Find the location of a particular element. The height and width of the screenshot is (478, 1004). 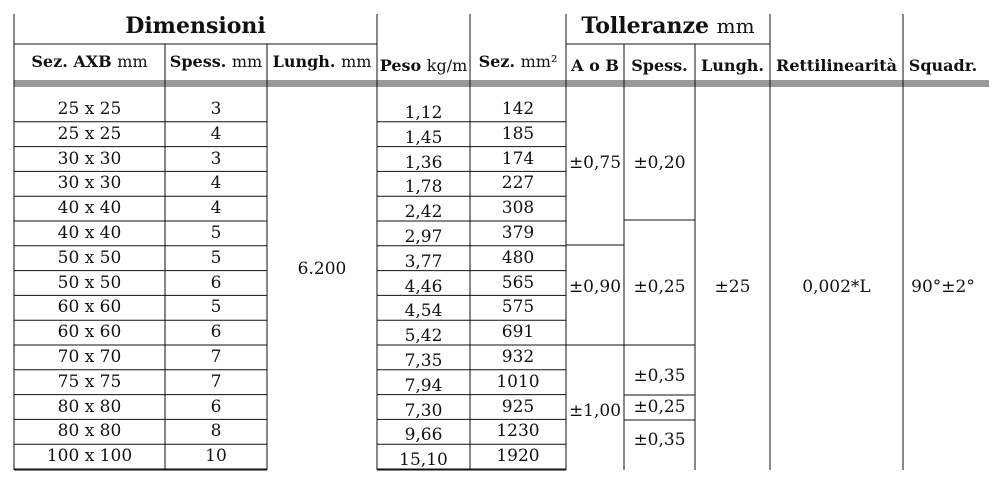

cell-peso: 1,12 is located at coordinates (423, 113).